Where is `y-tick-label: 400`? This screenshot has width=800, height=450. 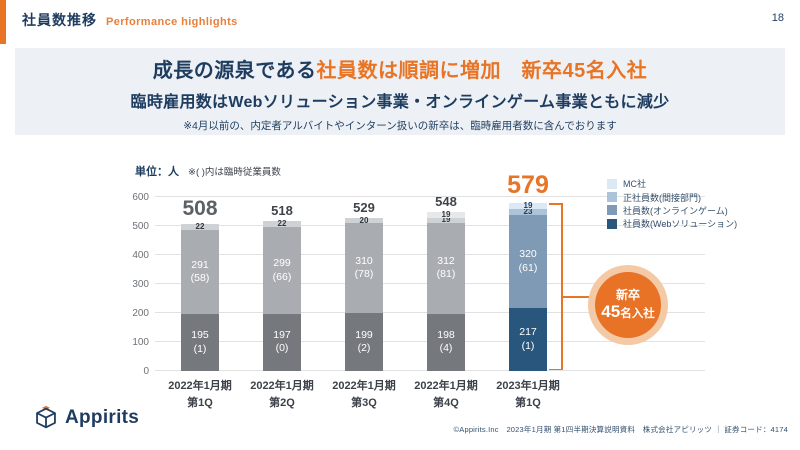
y-tick-label: 400 is located at coordinates (140, 255).